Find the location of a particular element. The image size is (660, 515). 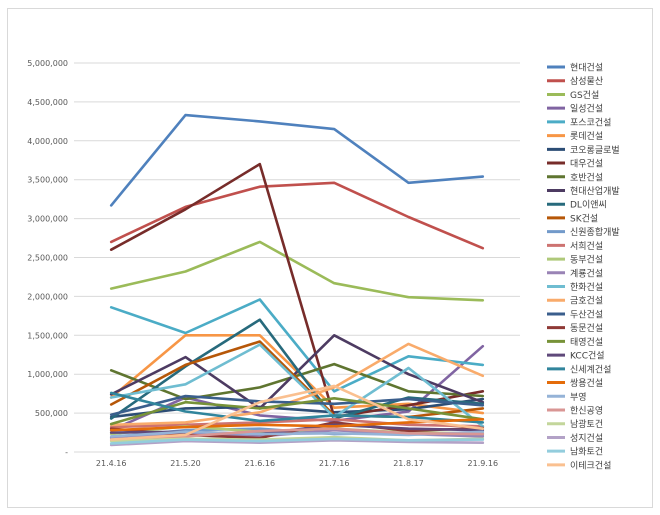

legend-item: 태영건설 is located at coordinates (575, 342).